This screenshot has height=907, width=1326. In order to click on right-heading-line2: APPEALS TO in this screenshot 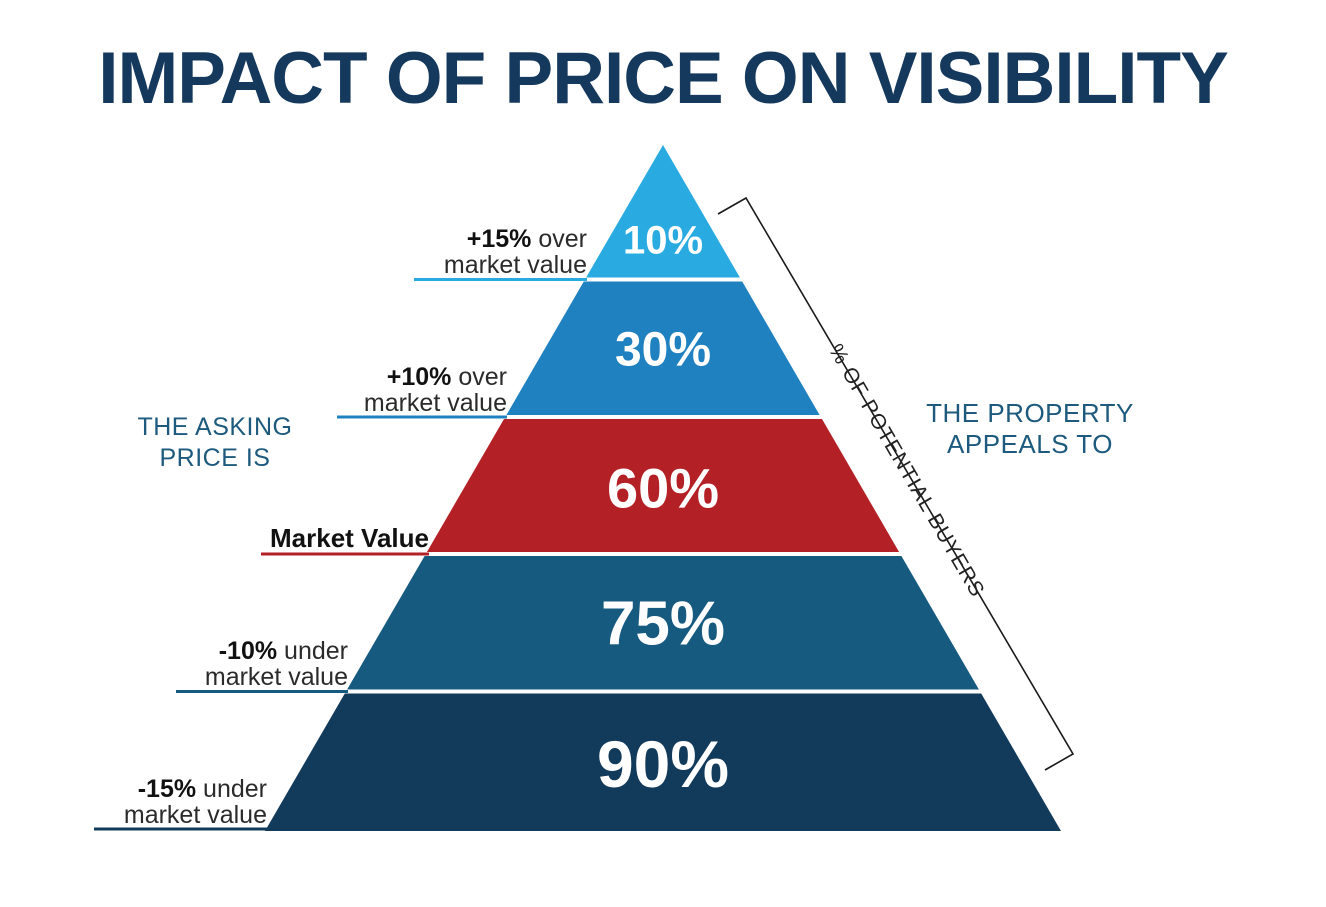, I will do `click(1030, 444)`.